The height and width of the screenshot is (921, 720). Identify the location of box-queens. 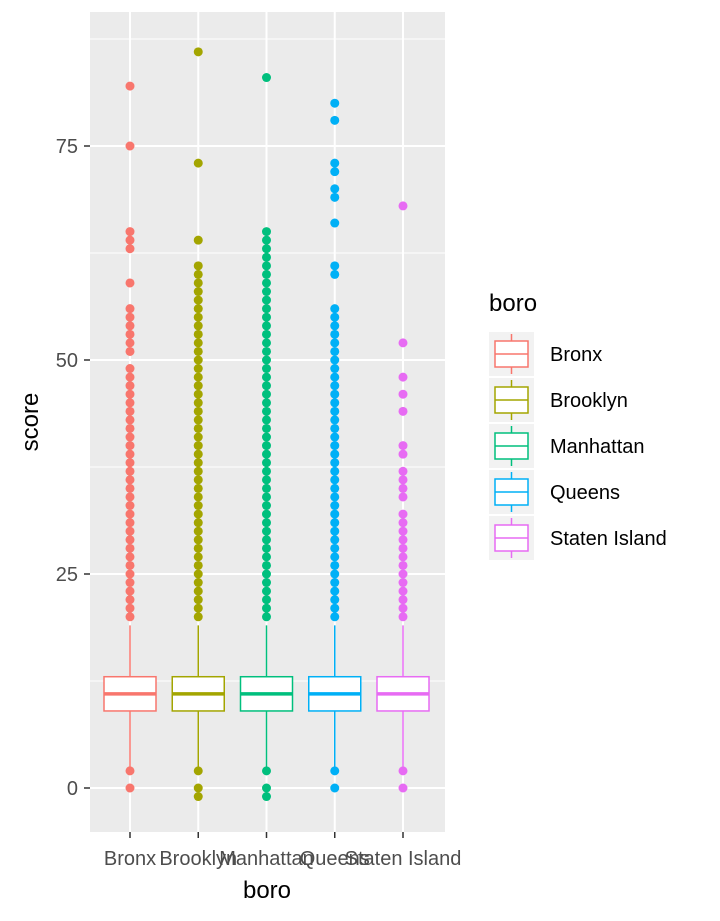
(335, 445).